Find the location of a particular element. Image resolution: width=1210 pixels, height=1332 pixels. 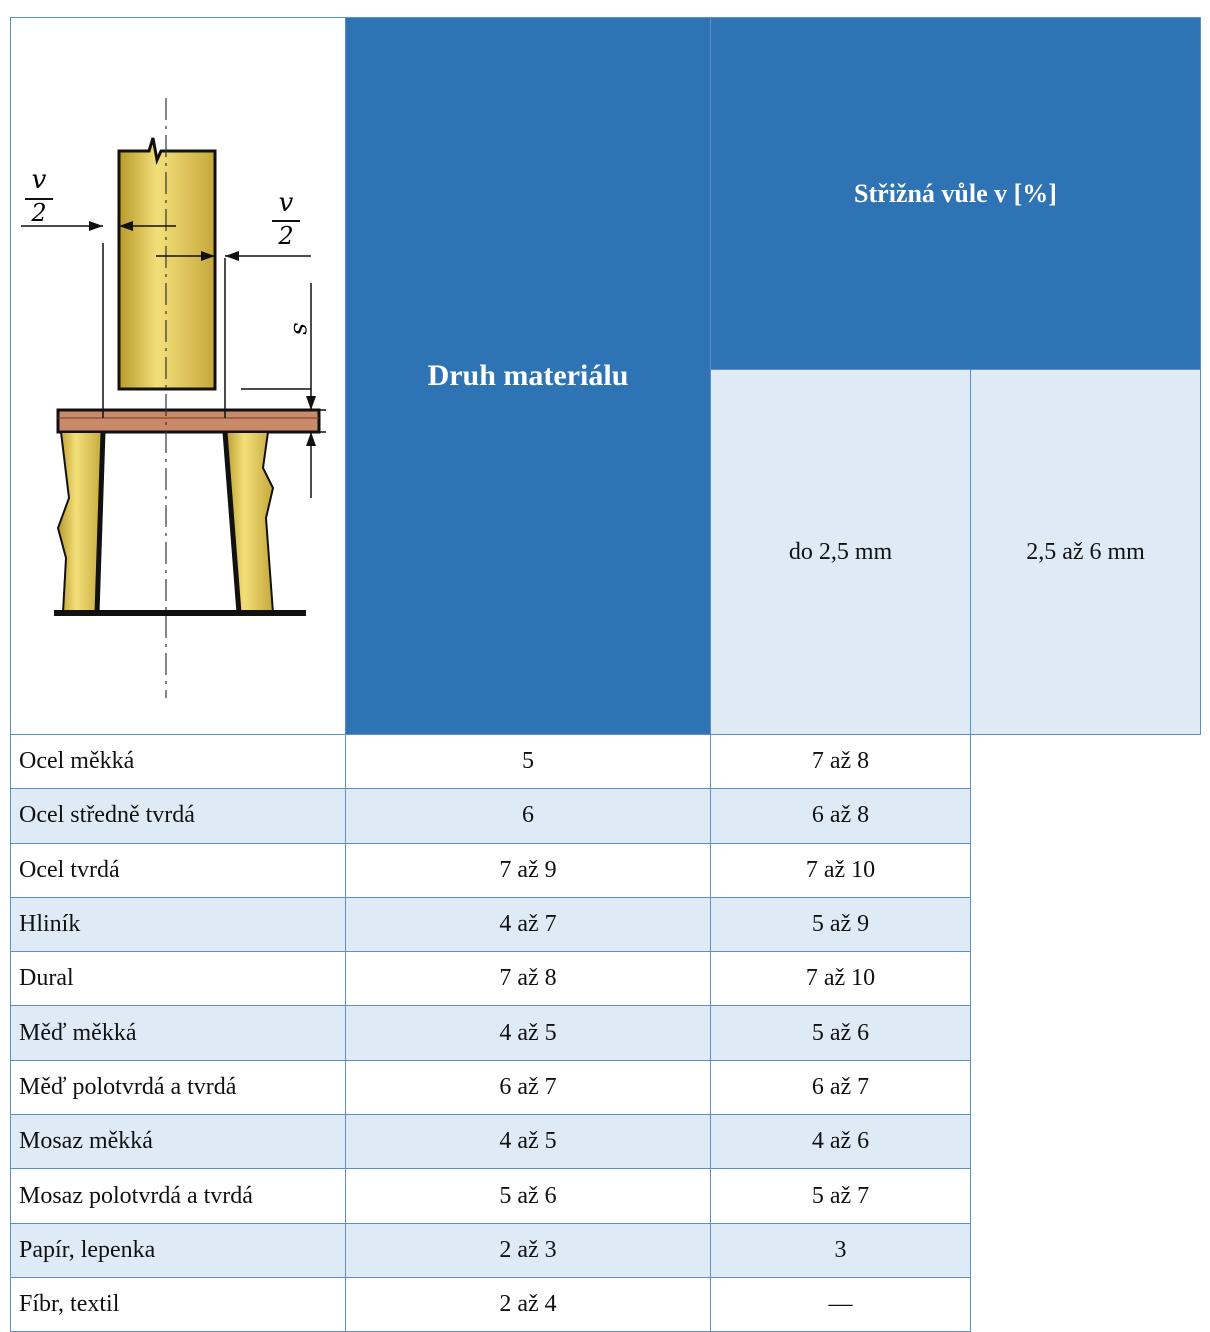

table-row: Ocel středně tvrdá 6 6 až 8 is located at coordinates (605, 816).